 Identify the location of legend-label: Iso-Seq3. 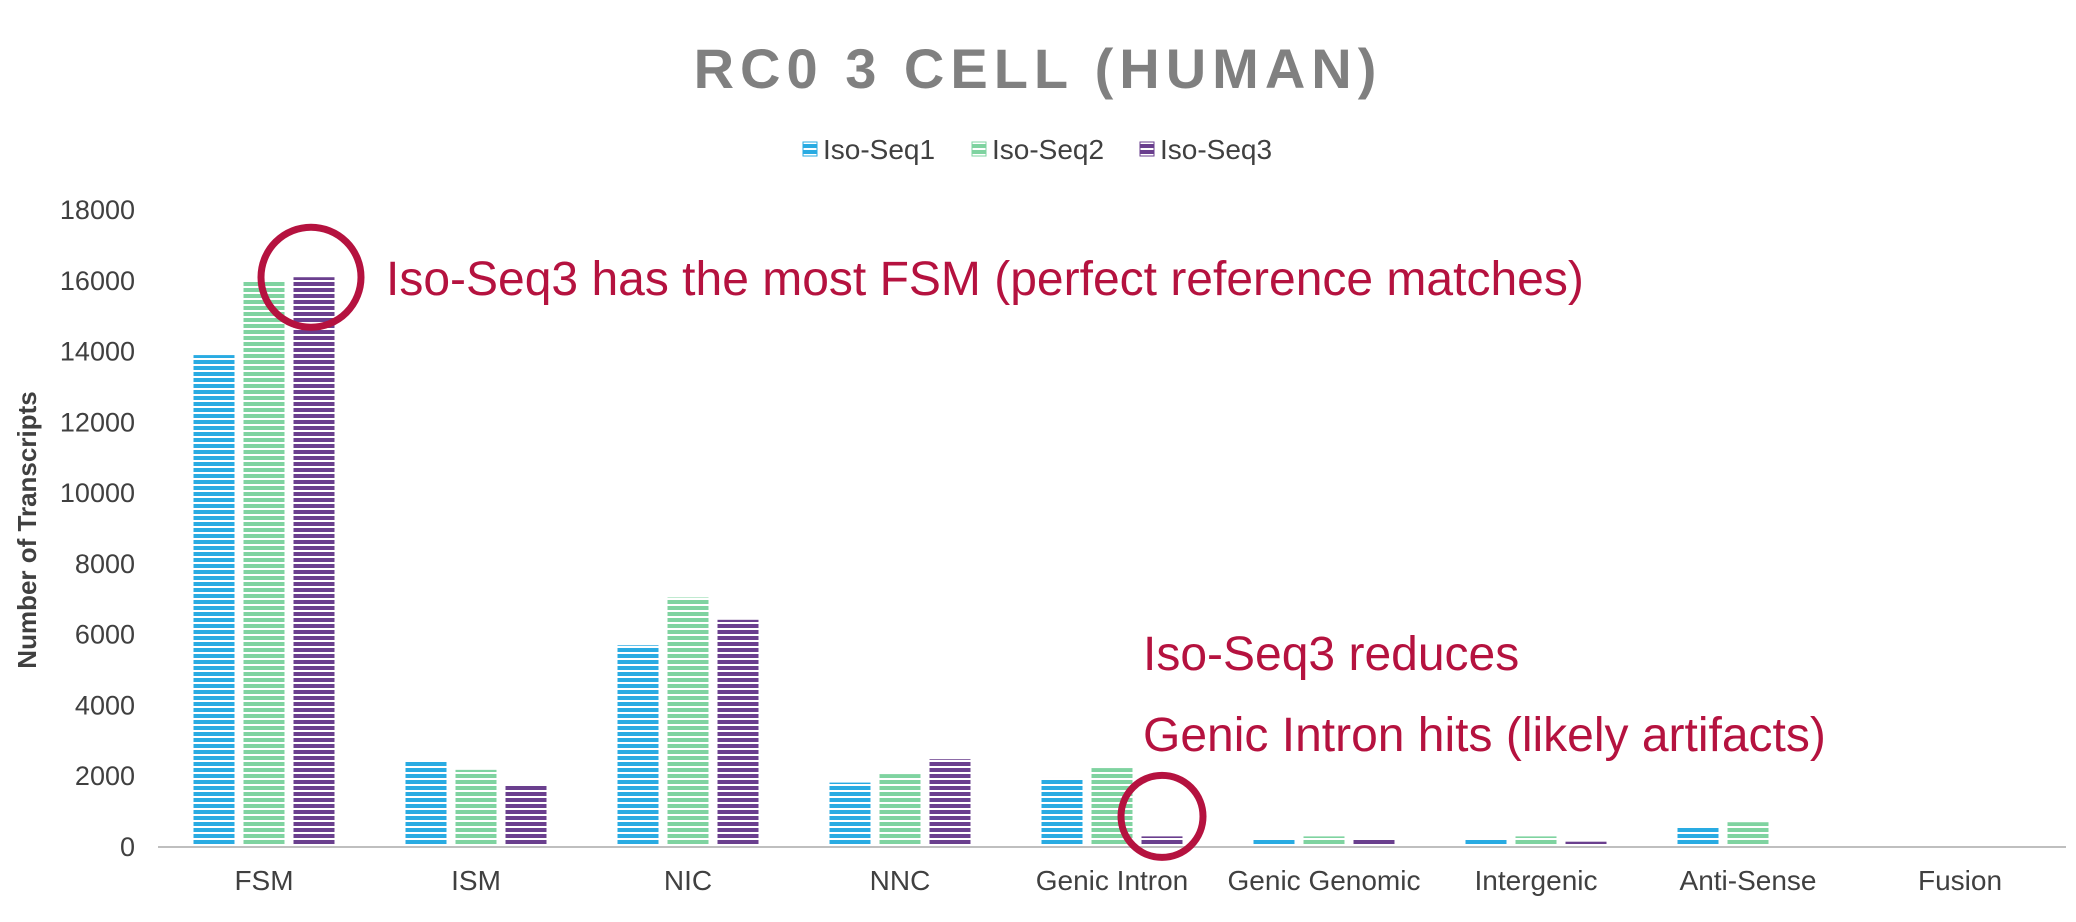
(1216, 149).